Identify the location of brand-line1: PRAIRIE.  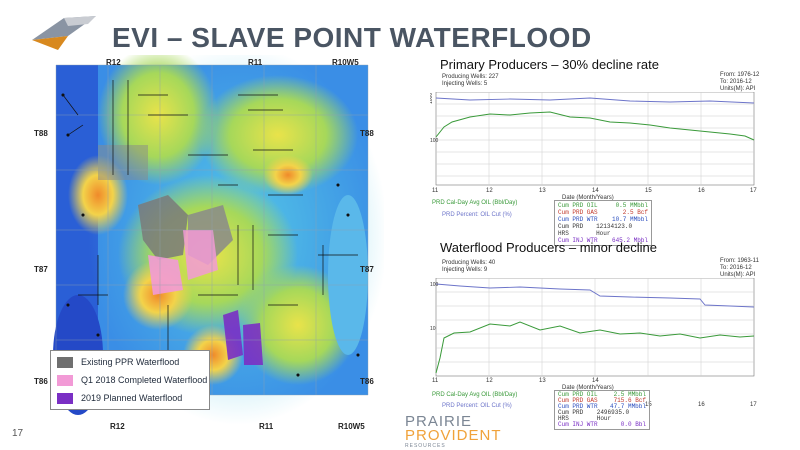
(439, 421).